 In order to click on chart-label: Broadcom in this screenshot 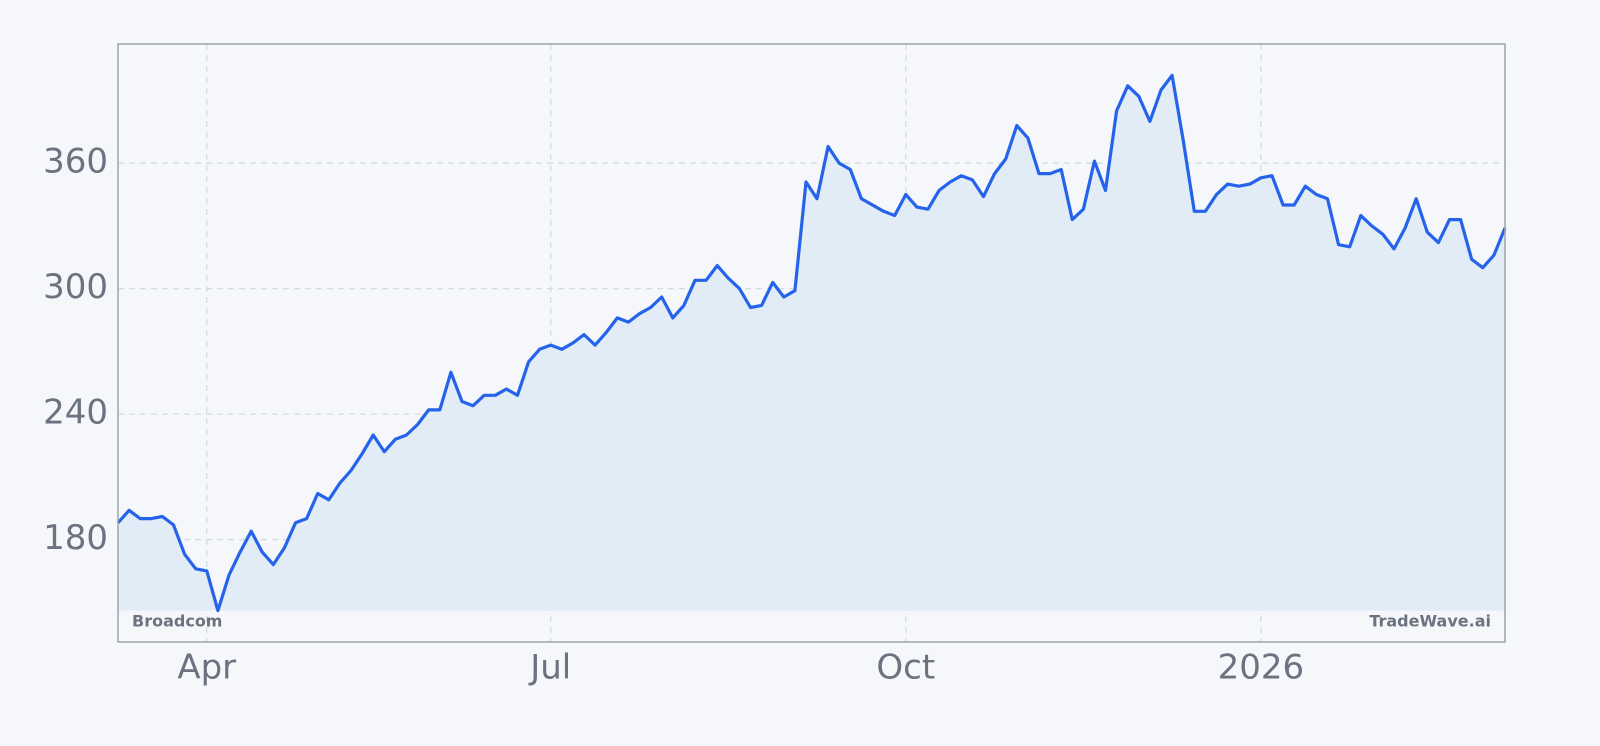, I will do `click(177, 621)`.